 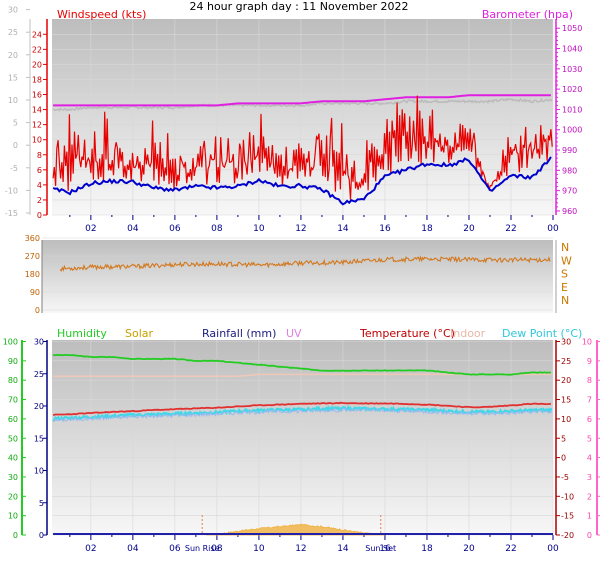 I want to click on humidity-tick-label: 70, so click(x=13, y=400).